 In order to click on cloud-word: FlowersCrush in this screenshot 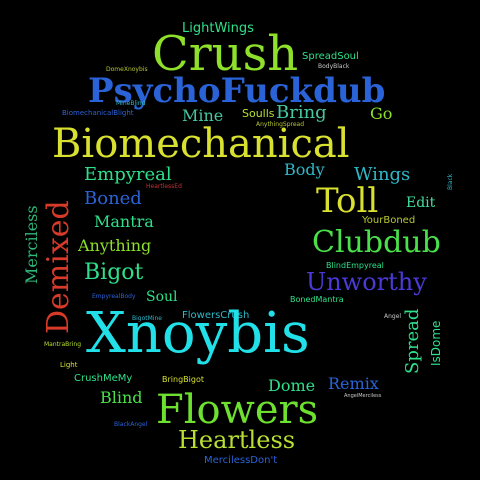, I will do `click(216, 315)`.